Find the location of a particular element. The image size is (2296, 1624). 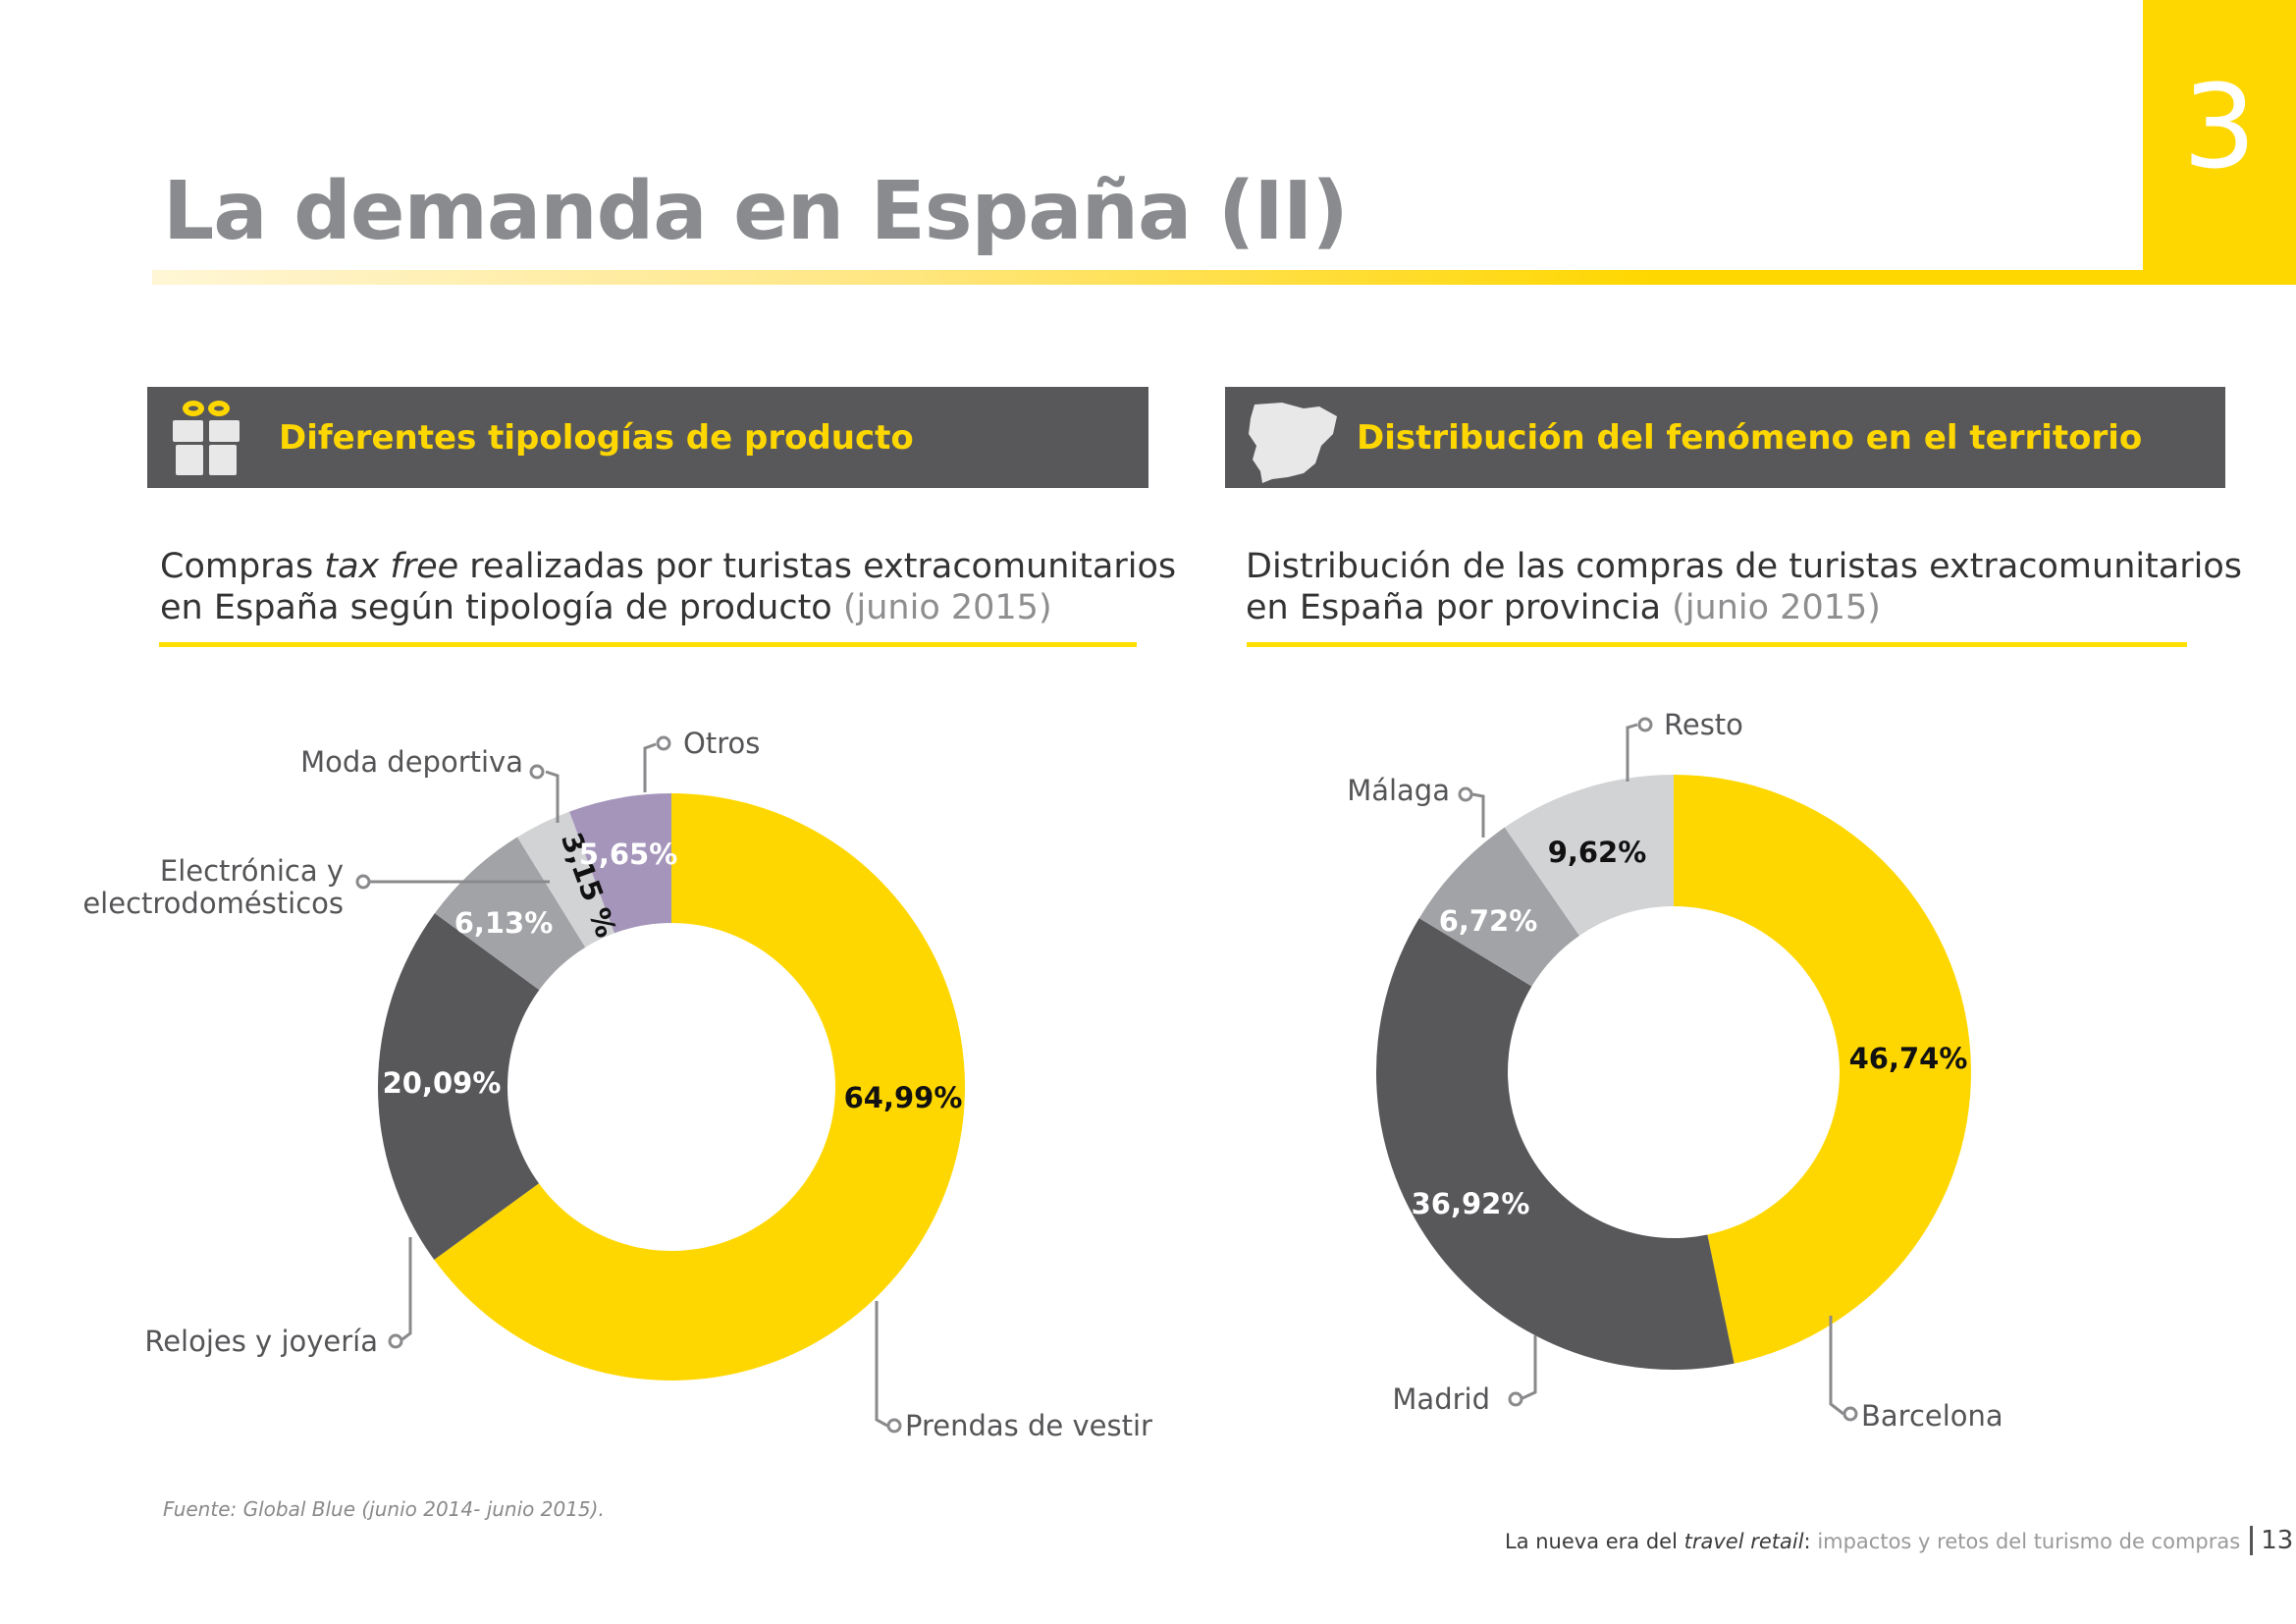

leader-dot-prendas-de-vestir is located at coordinates (894, 1426).